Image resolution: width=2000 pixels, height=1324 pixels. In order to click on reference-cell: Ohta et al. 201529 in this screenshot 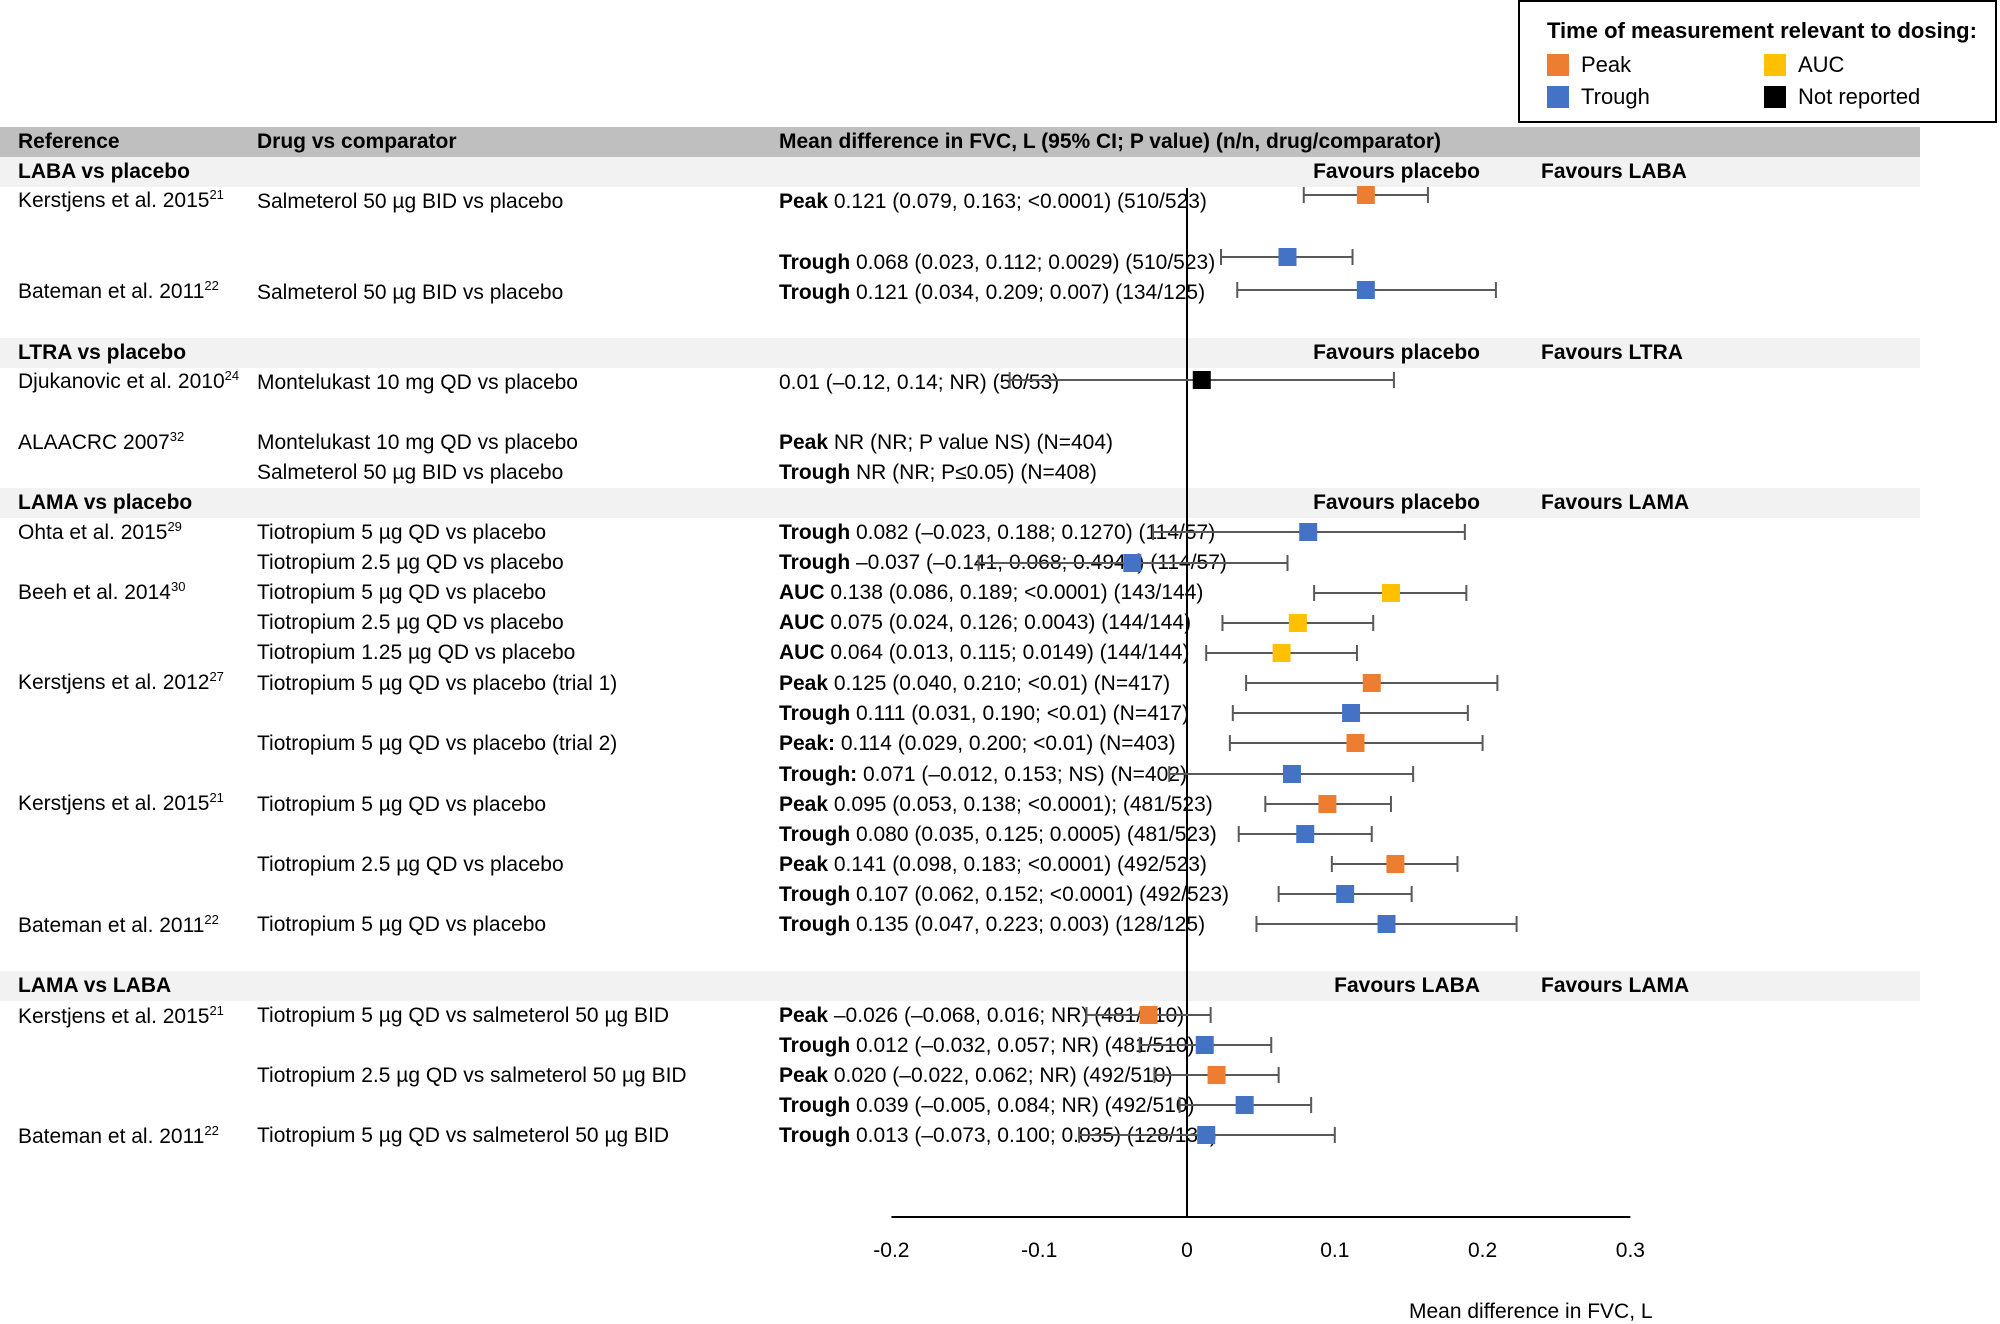, I will do `click(100, 531)`.